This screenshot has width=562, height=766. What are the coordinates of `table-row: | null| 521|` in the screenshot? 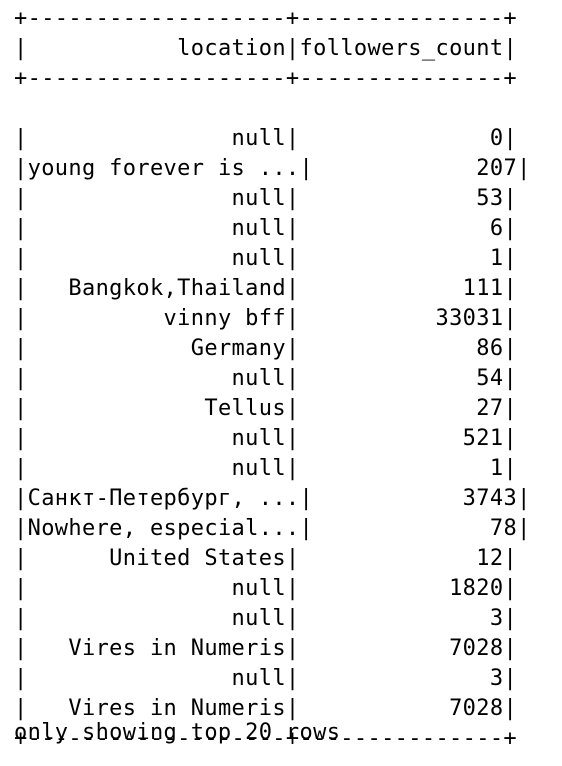 It's located at (266, 438).